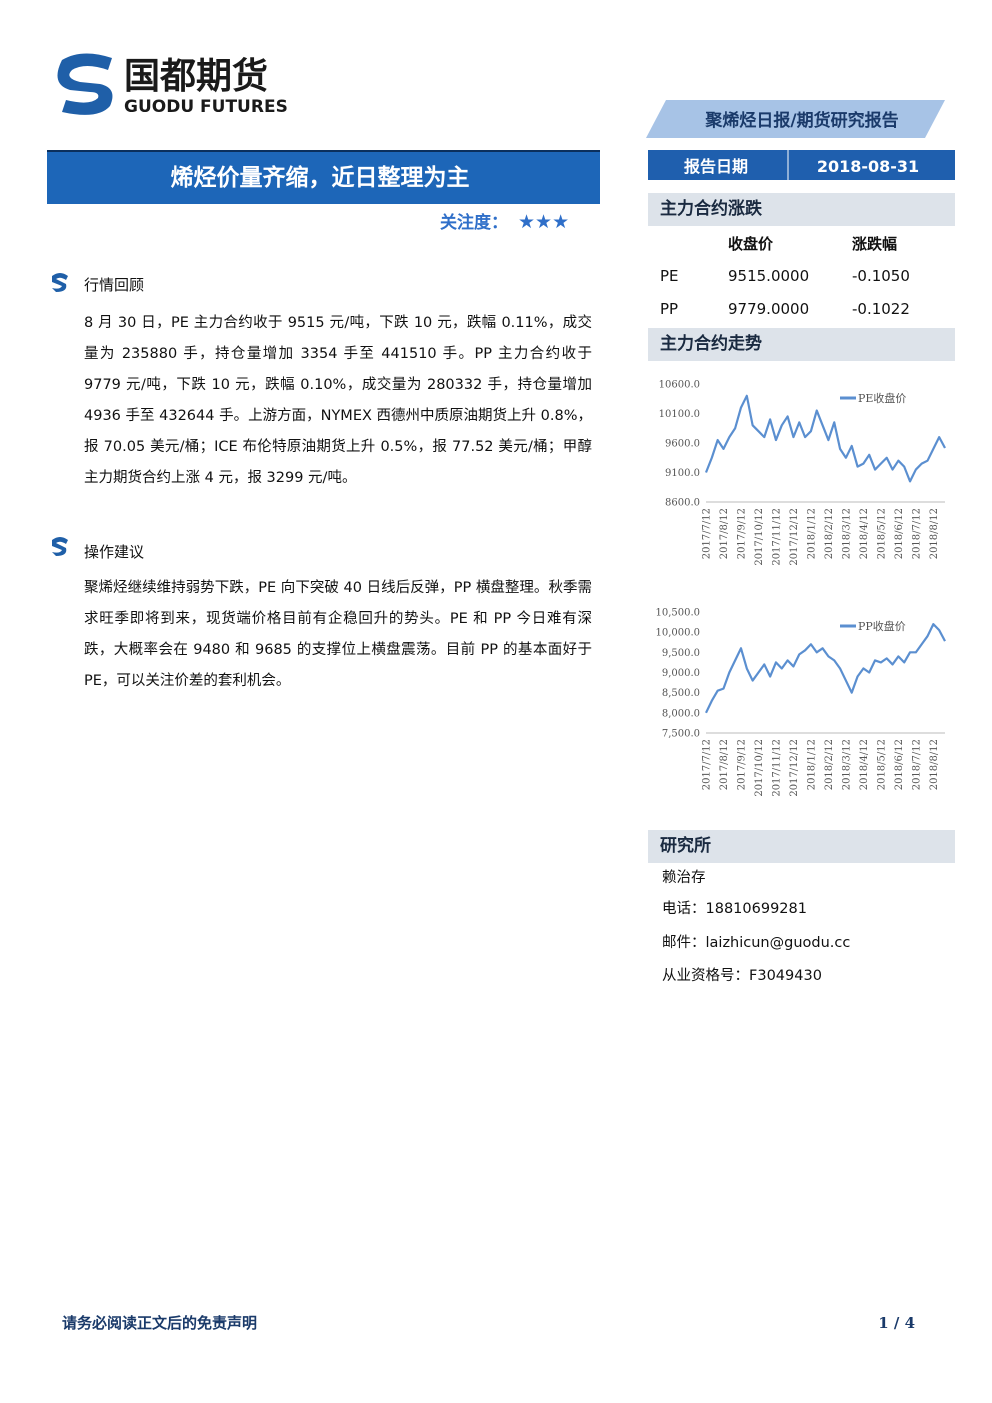 The width and height of the screenshot is (992, 1403). Describe the element at coordinates (801, 120) in the screenshot. I see `report-type: 聚烯烃日报/期货研究报告` at that location.